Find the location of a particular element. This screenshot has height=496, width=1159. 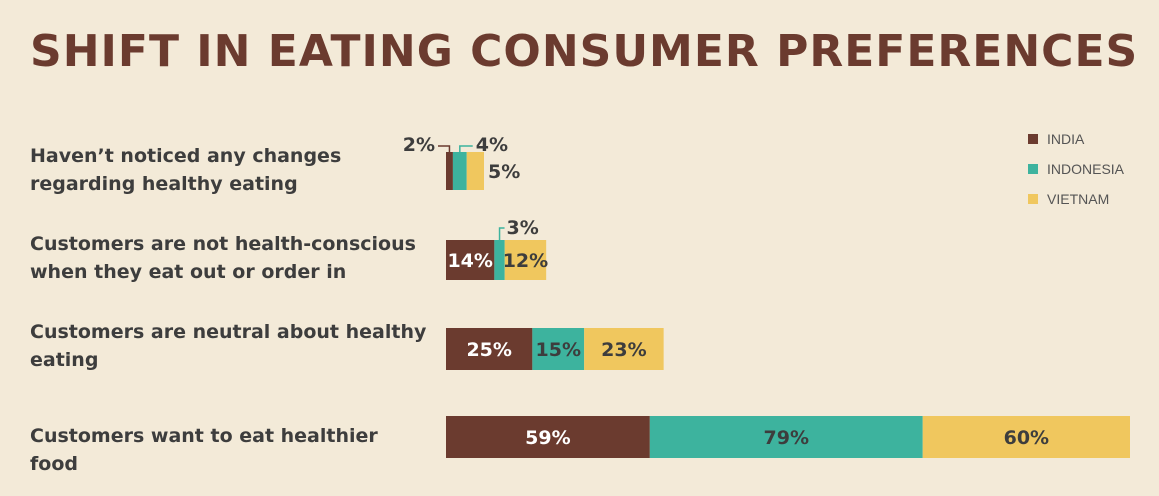

data-label: 14% is located at coordinates (469, 261).